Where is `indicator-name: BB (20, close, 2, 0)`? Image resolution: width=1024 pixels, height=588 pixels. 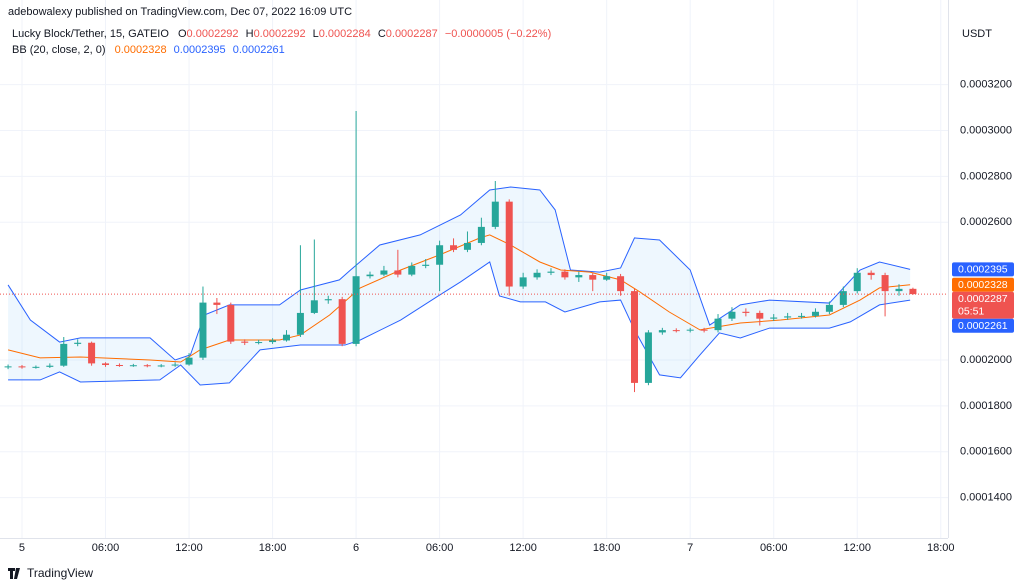
indicator-name: BB (20, close, 2, 0) is located at coordinates (59, 50).